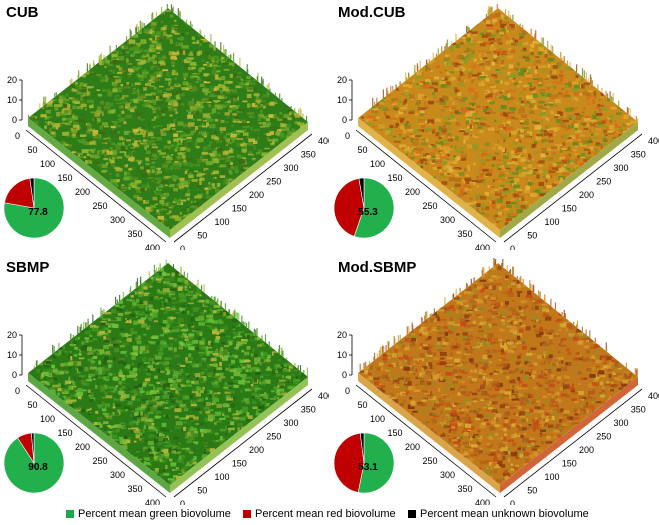 This screenshot has width=659, height=525. Describe the element at coordinates (368, 212) in the screenshot. I see `pie-value-label: 55.3` at that location.